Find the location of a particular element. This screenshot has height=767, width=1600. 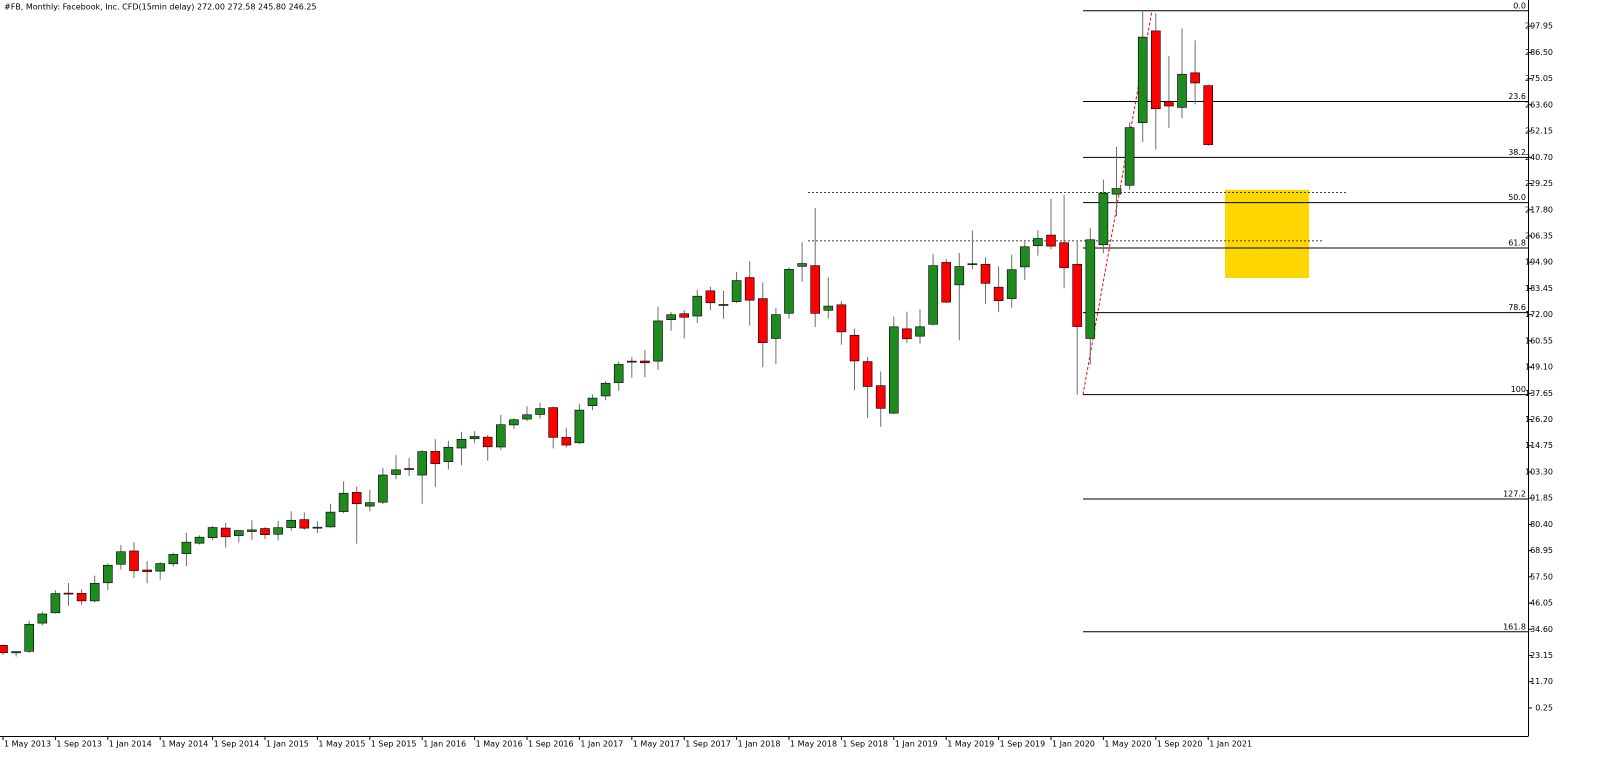

x-tick-label: 1 May 2020 is located at coordinates (1127, 744).